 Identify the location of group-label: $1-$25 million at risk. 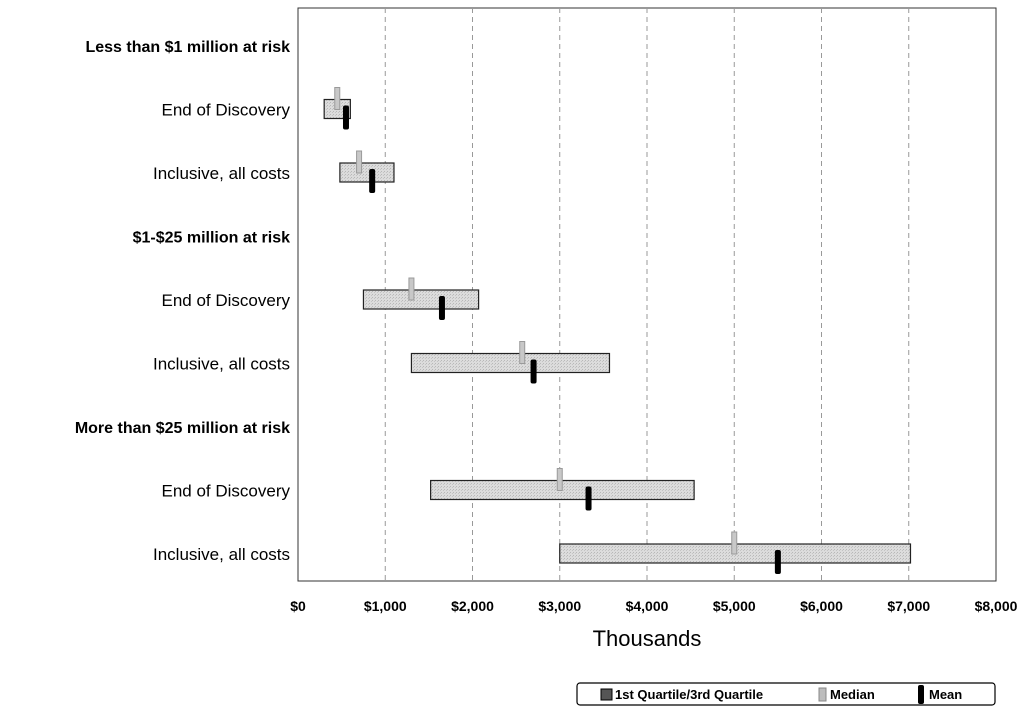
(212, 238).